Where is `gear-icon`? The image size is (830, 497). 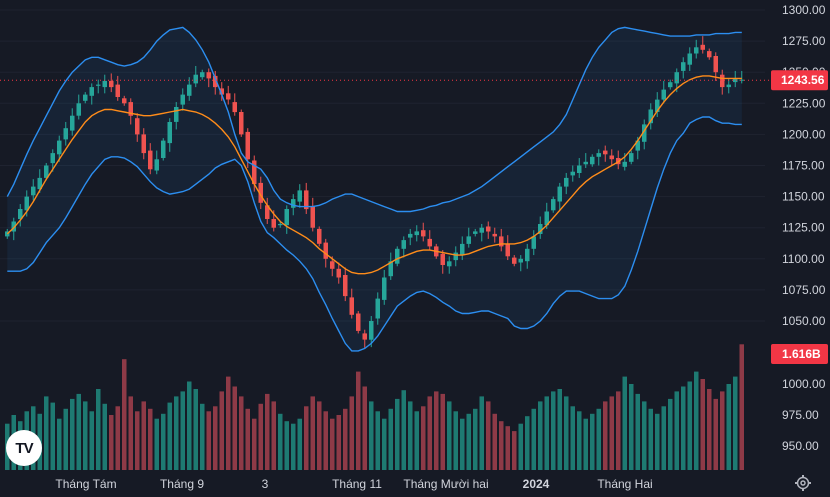 gear-icon is located at coordinates (803, 483).